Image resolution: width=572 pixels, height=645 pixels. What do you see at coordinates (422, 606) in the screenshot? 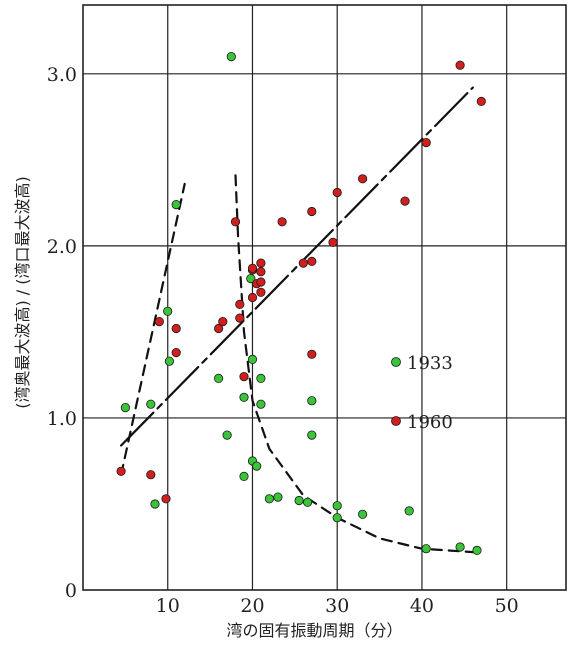
I see `x-tick-label: 40` at bounding box center [422, 606].